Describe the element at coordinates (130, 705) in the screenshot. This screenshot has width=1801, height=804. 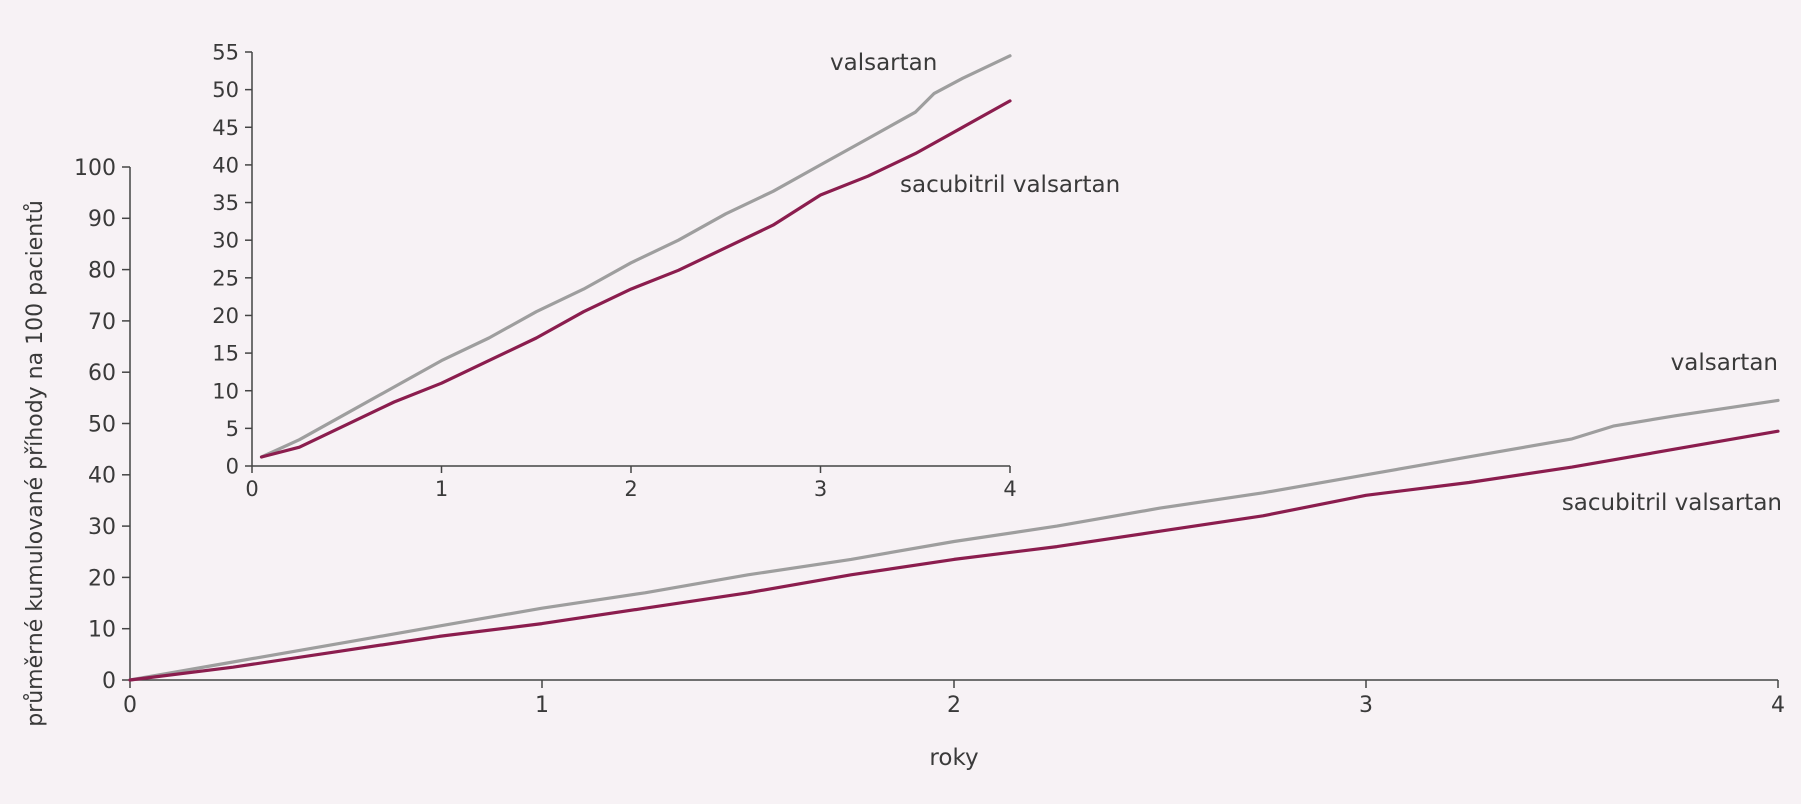
I see `main-x-tick-label: 0` at that location.